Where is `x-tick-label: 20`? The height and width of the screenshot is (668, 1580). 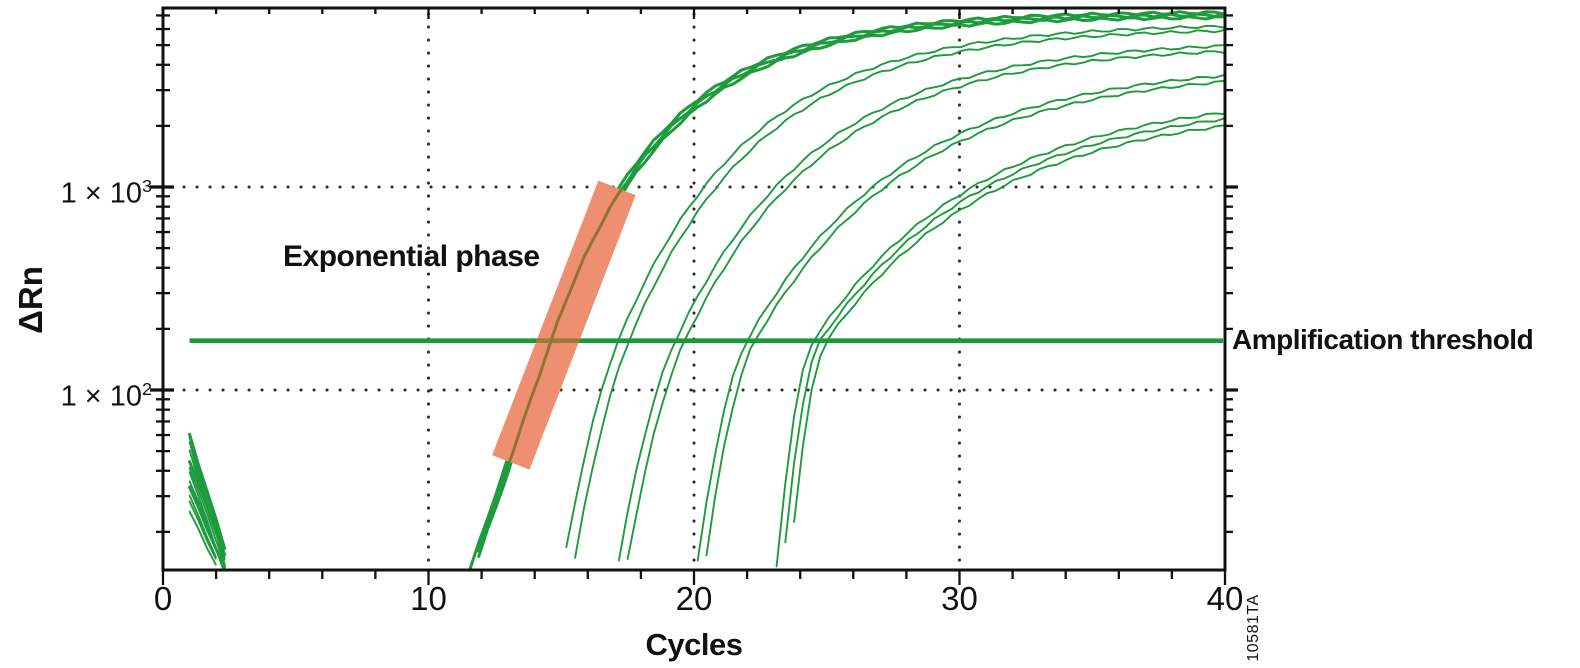 x-tick-label: 20 is located at coordinates (694, 598).